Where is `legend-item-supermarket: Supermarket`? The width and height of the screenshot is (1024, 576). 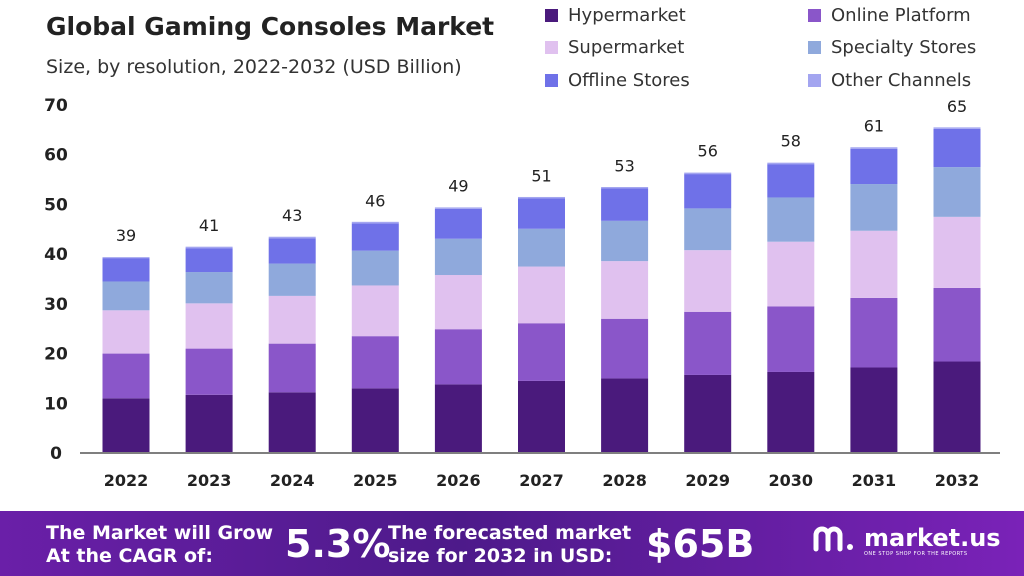 legend-item-supermarket: Supermarket is located at coordinates (614, 47).